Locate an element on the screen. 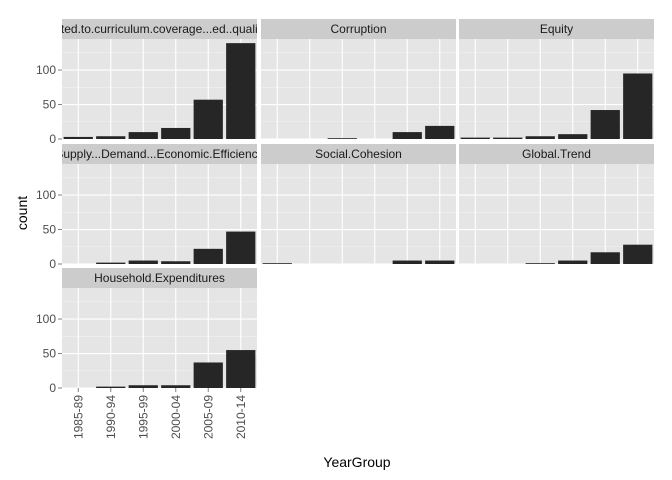 Image resolution: width=672 pixels, height=480 pixels. facet-title: Equity is located at coordinates (556, 29).